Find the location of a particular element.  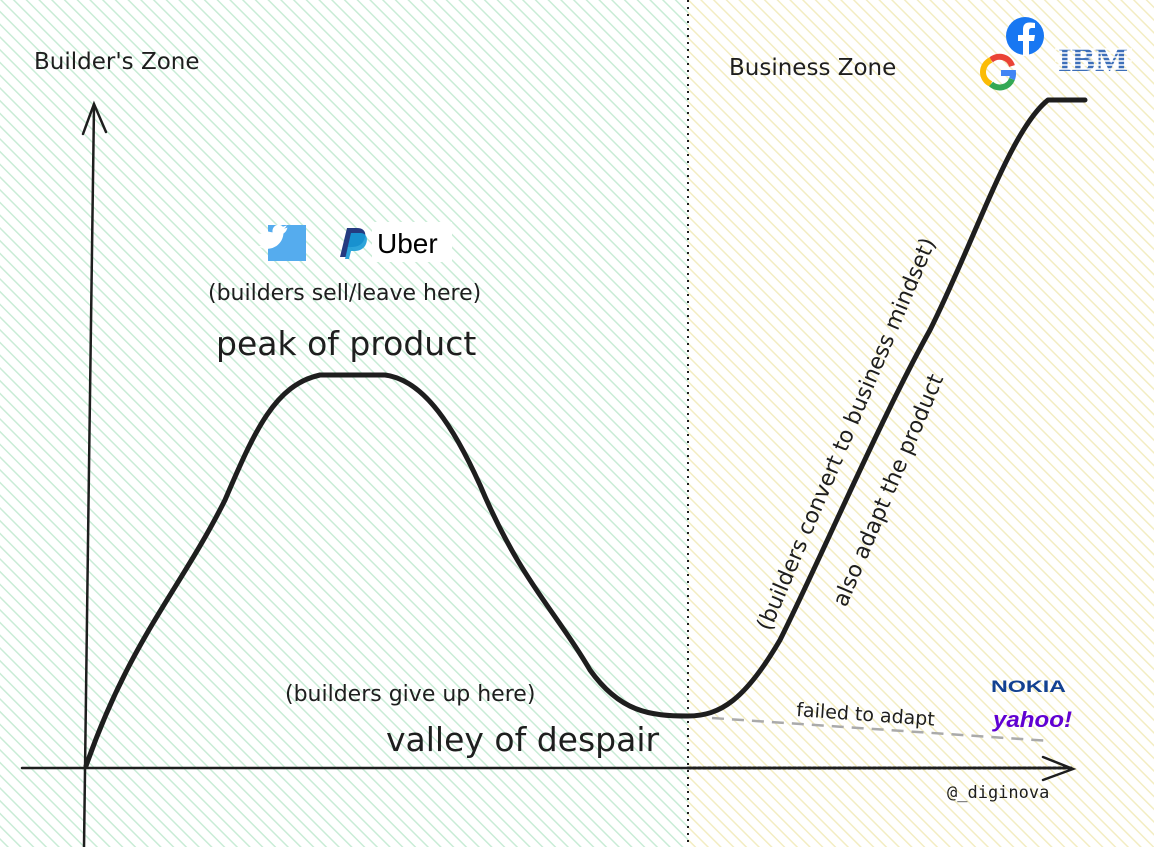

peak-note: (builders sell/leave here) is located at coordinates (344, 293).